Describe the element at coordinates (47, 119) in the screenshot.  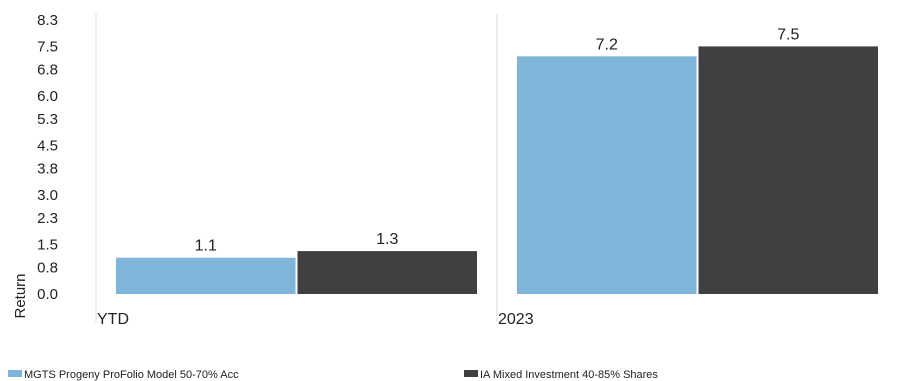
I see `y-tick-label: 5.3` at that location.